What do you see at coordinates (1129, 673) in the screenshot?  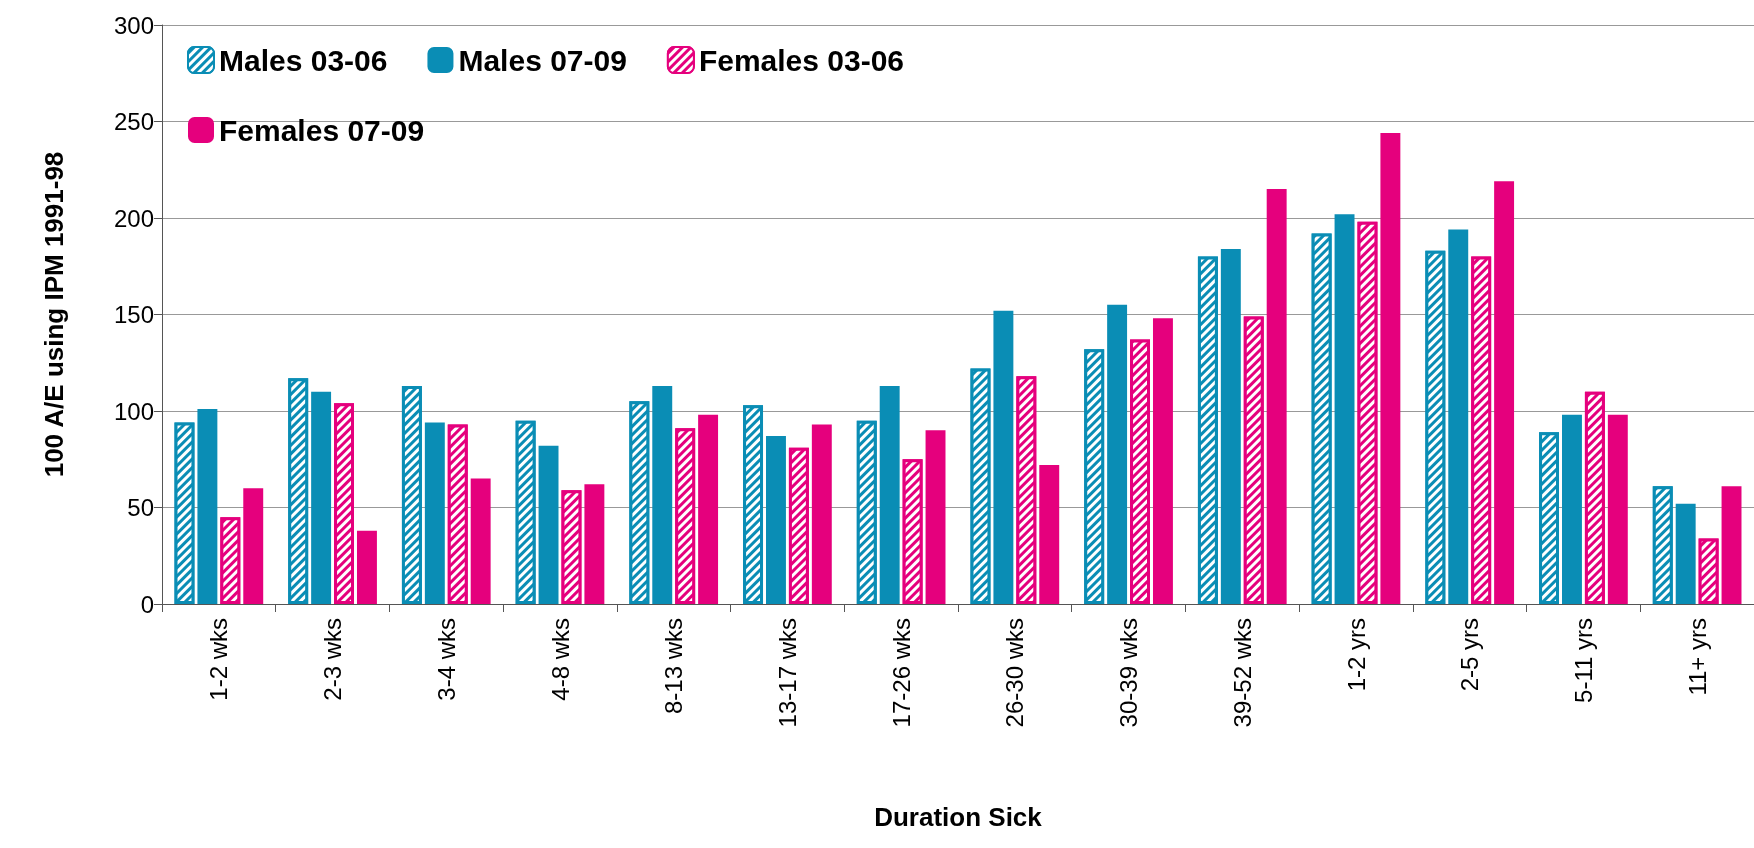 I see `x-tick-label: 30-39 wks` at bounding box center [1129, 673].